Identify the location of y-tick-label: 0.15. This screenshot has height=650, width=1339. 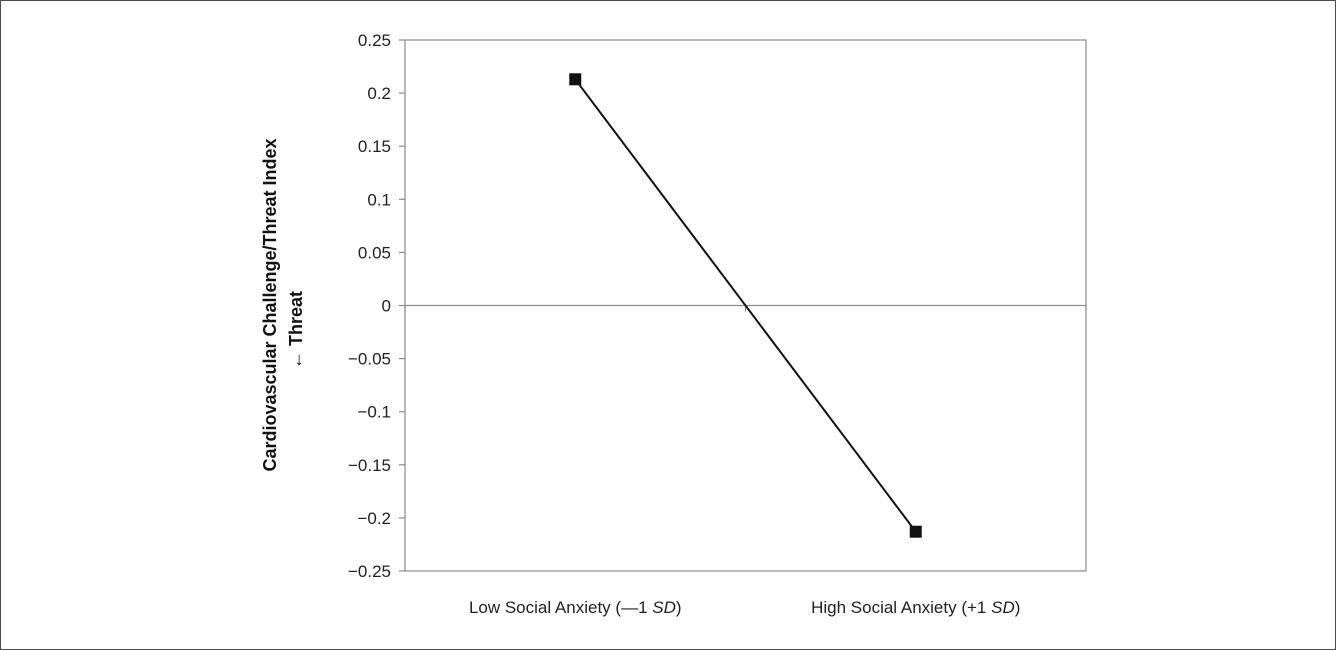
(374, 146).